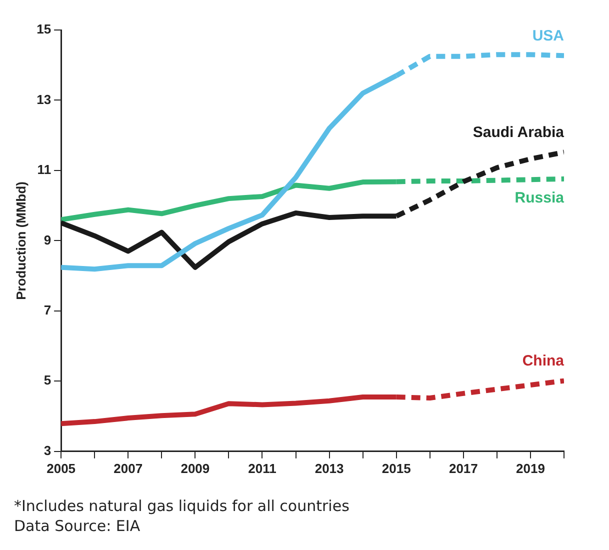  Describe the element at coordinates (44, 29) in the screenshot. I see `y-tick-label: 15` at that location.